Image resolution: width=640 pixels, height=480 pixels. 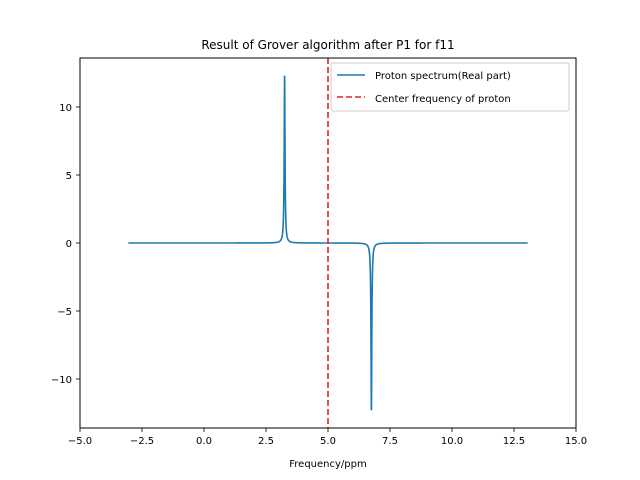 What do you see at coordinates (443, 99) in the screenshot?
I see `legend-label-center-frequency: Center frequency of proton` at bounding box center [443, 99].